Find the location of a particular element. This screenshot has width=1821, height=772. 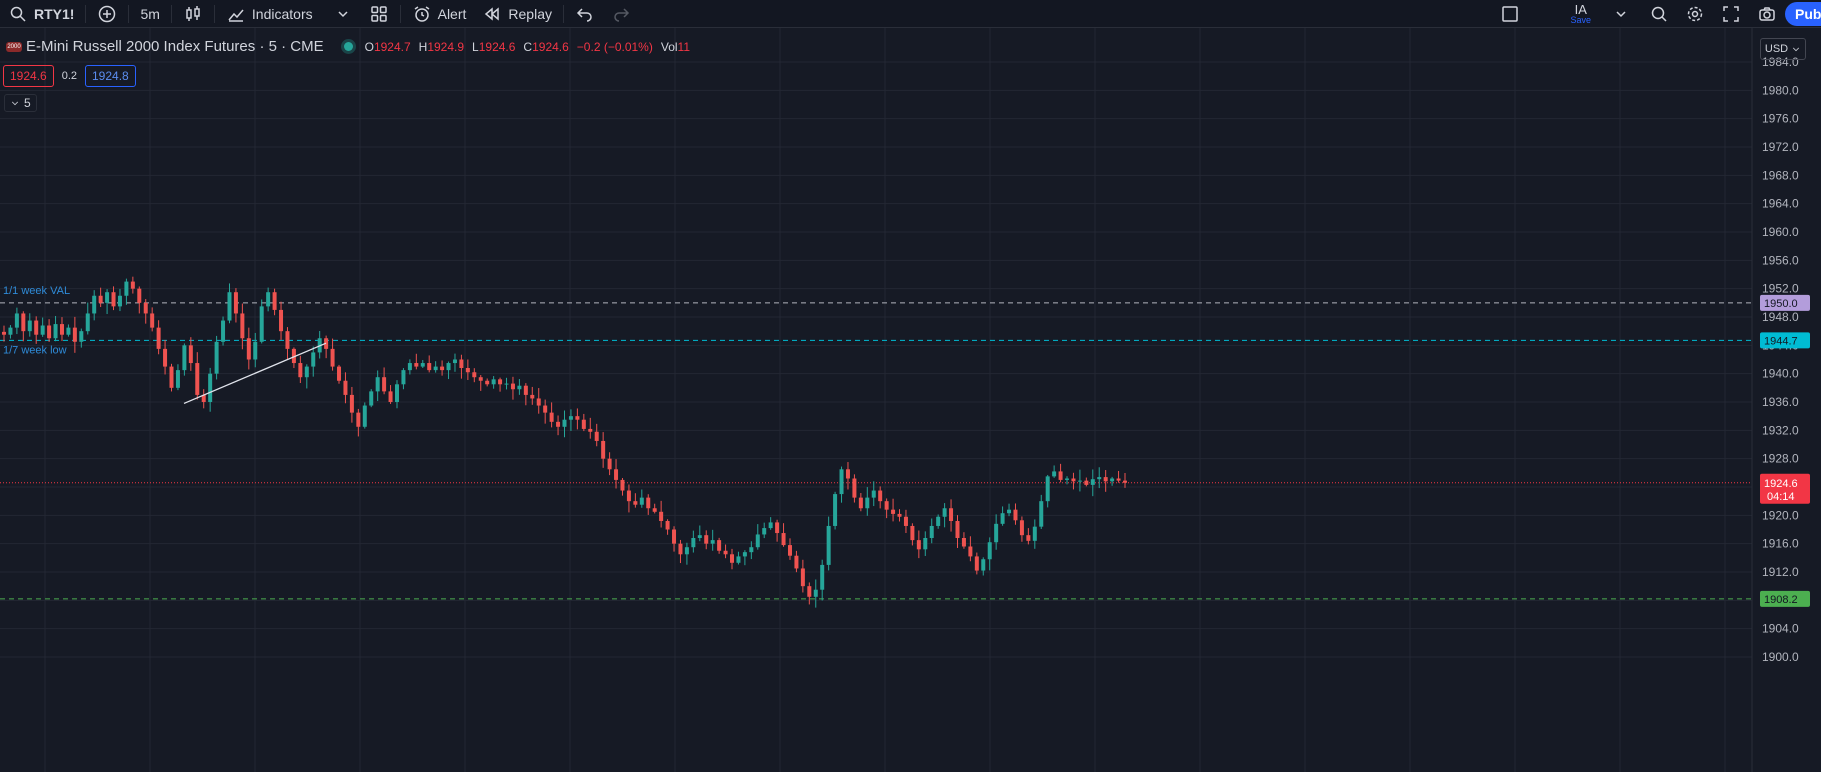

compare-symbol-button is located at coordinates (107, 14).